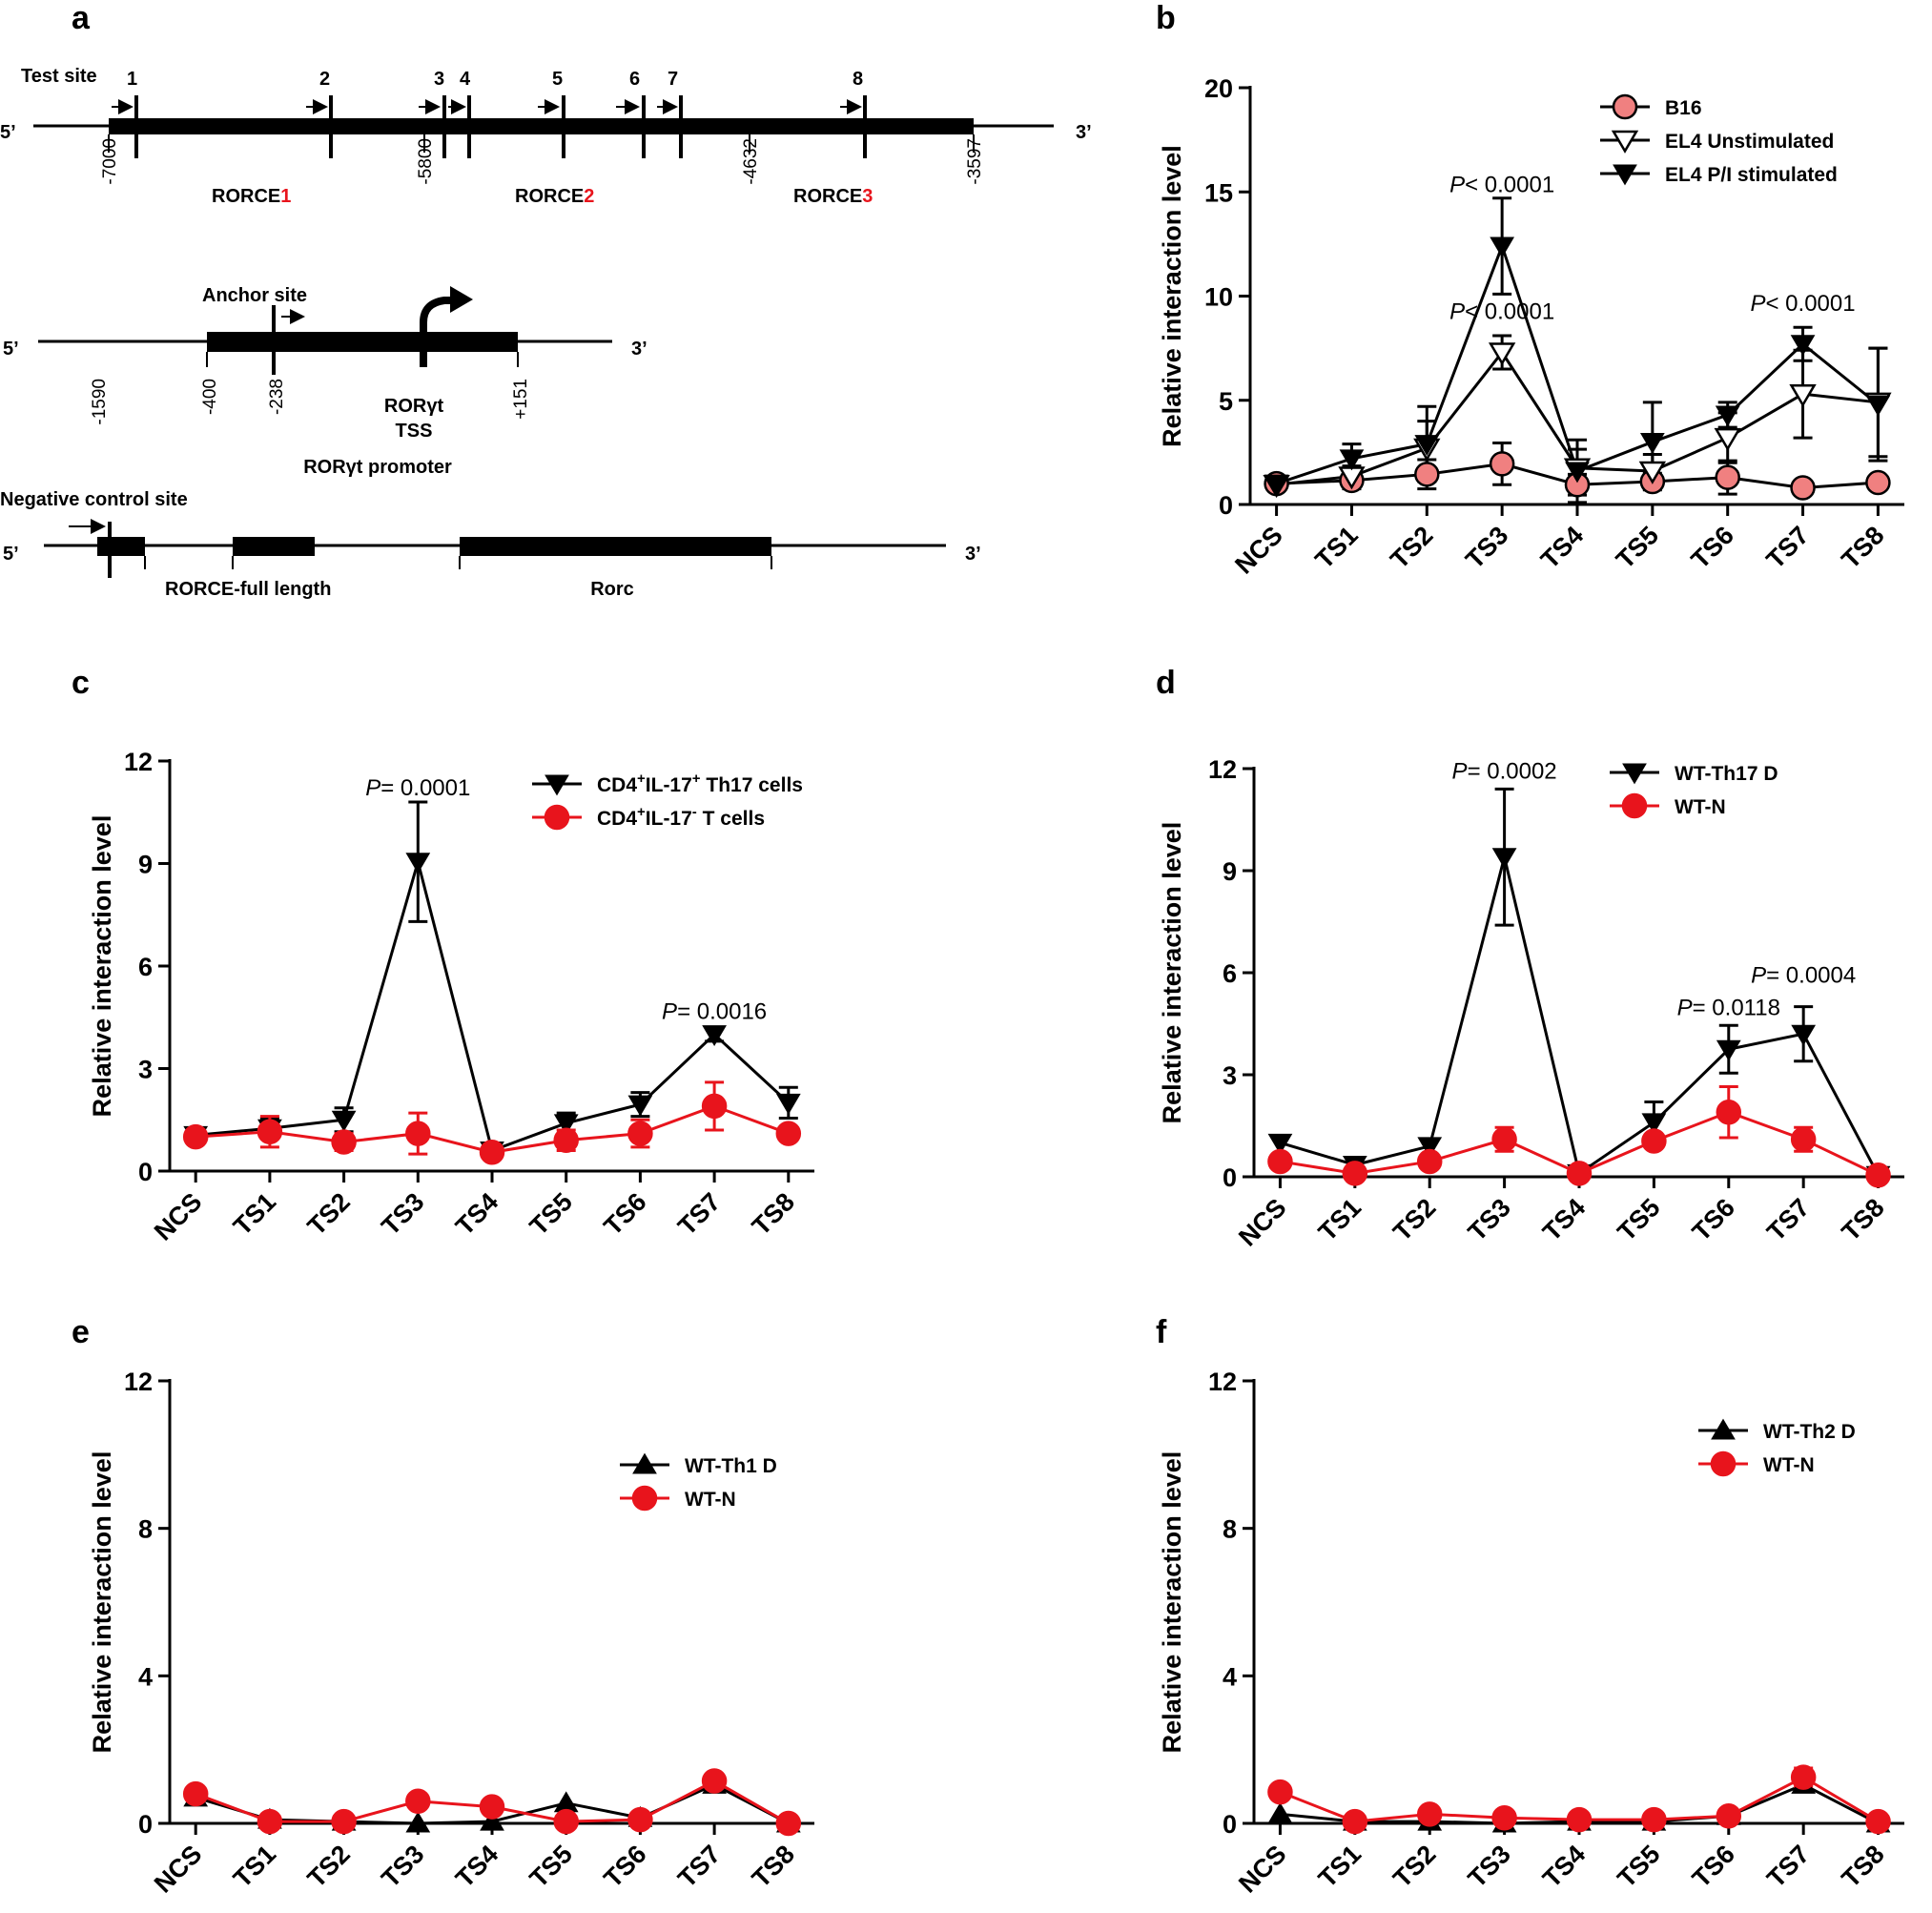 The width and height of the screenshot is (1932, 1913). What do you see at coordinates (1166, 683) in the screenshot?
I see `panel-label-d: d` at bounding box center [1166, 683].